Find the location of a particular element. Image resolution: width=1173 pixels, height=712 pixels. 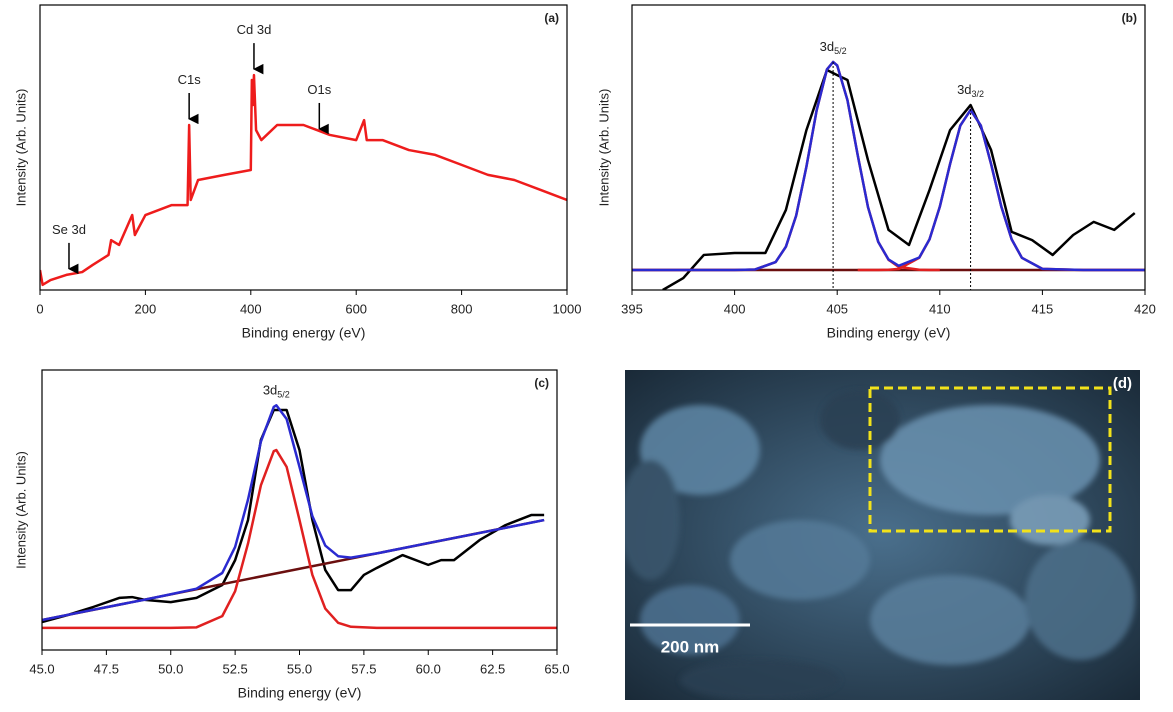

panel-label: (a) is located at coordinates (551, 18).